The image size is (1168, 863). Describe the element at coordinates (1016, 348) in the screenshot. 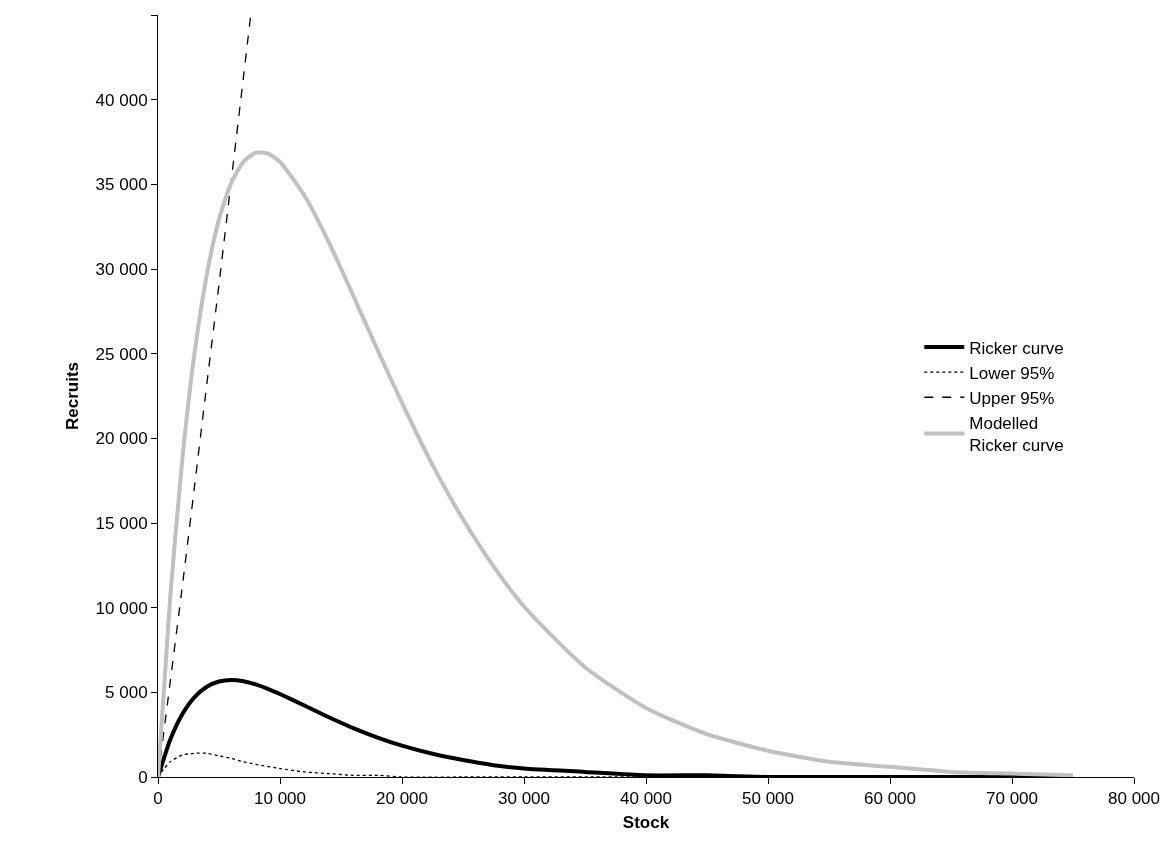

I see `legend-label: Ricker curve` at that location.